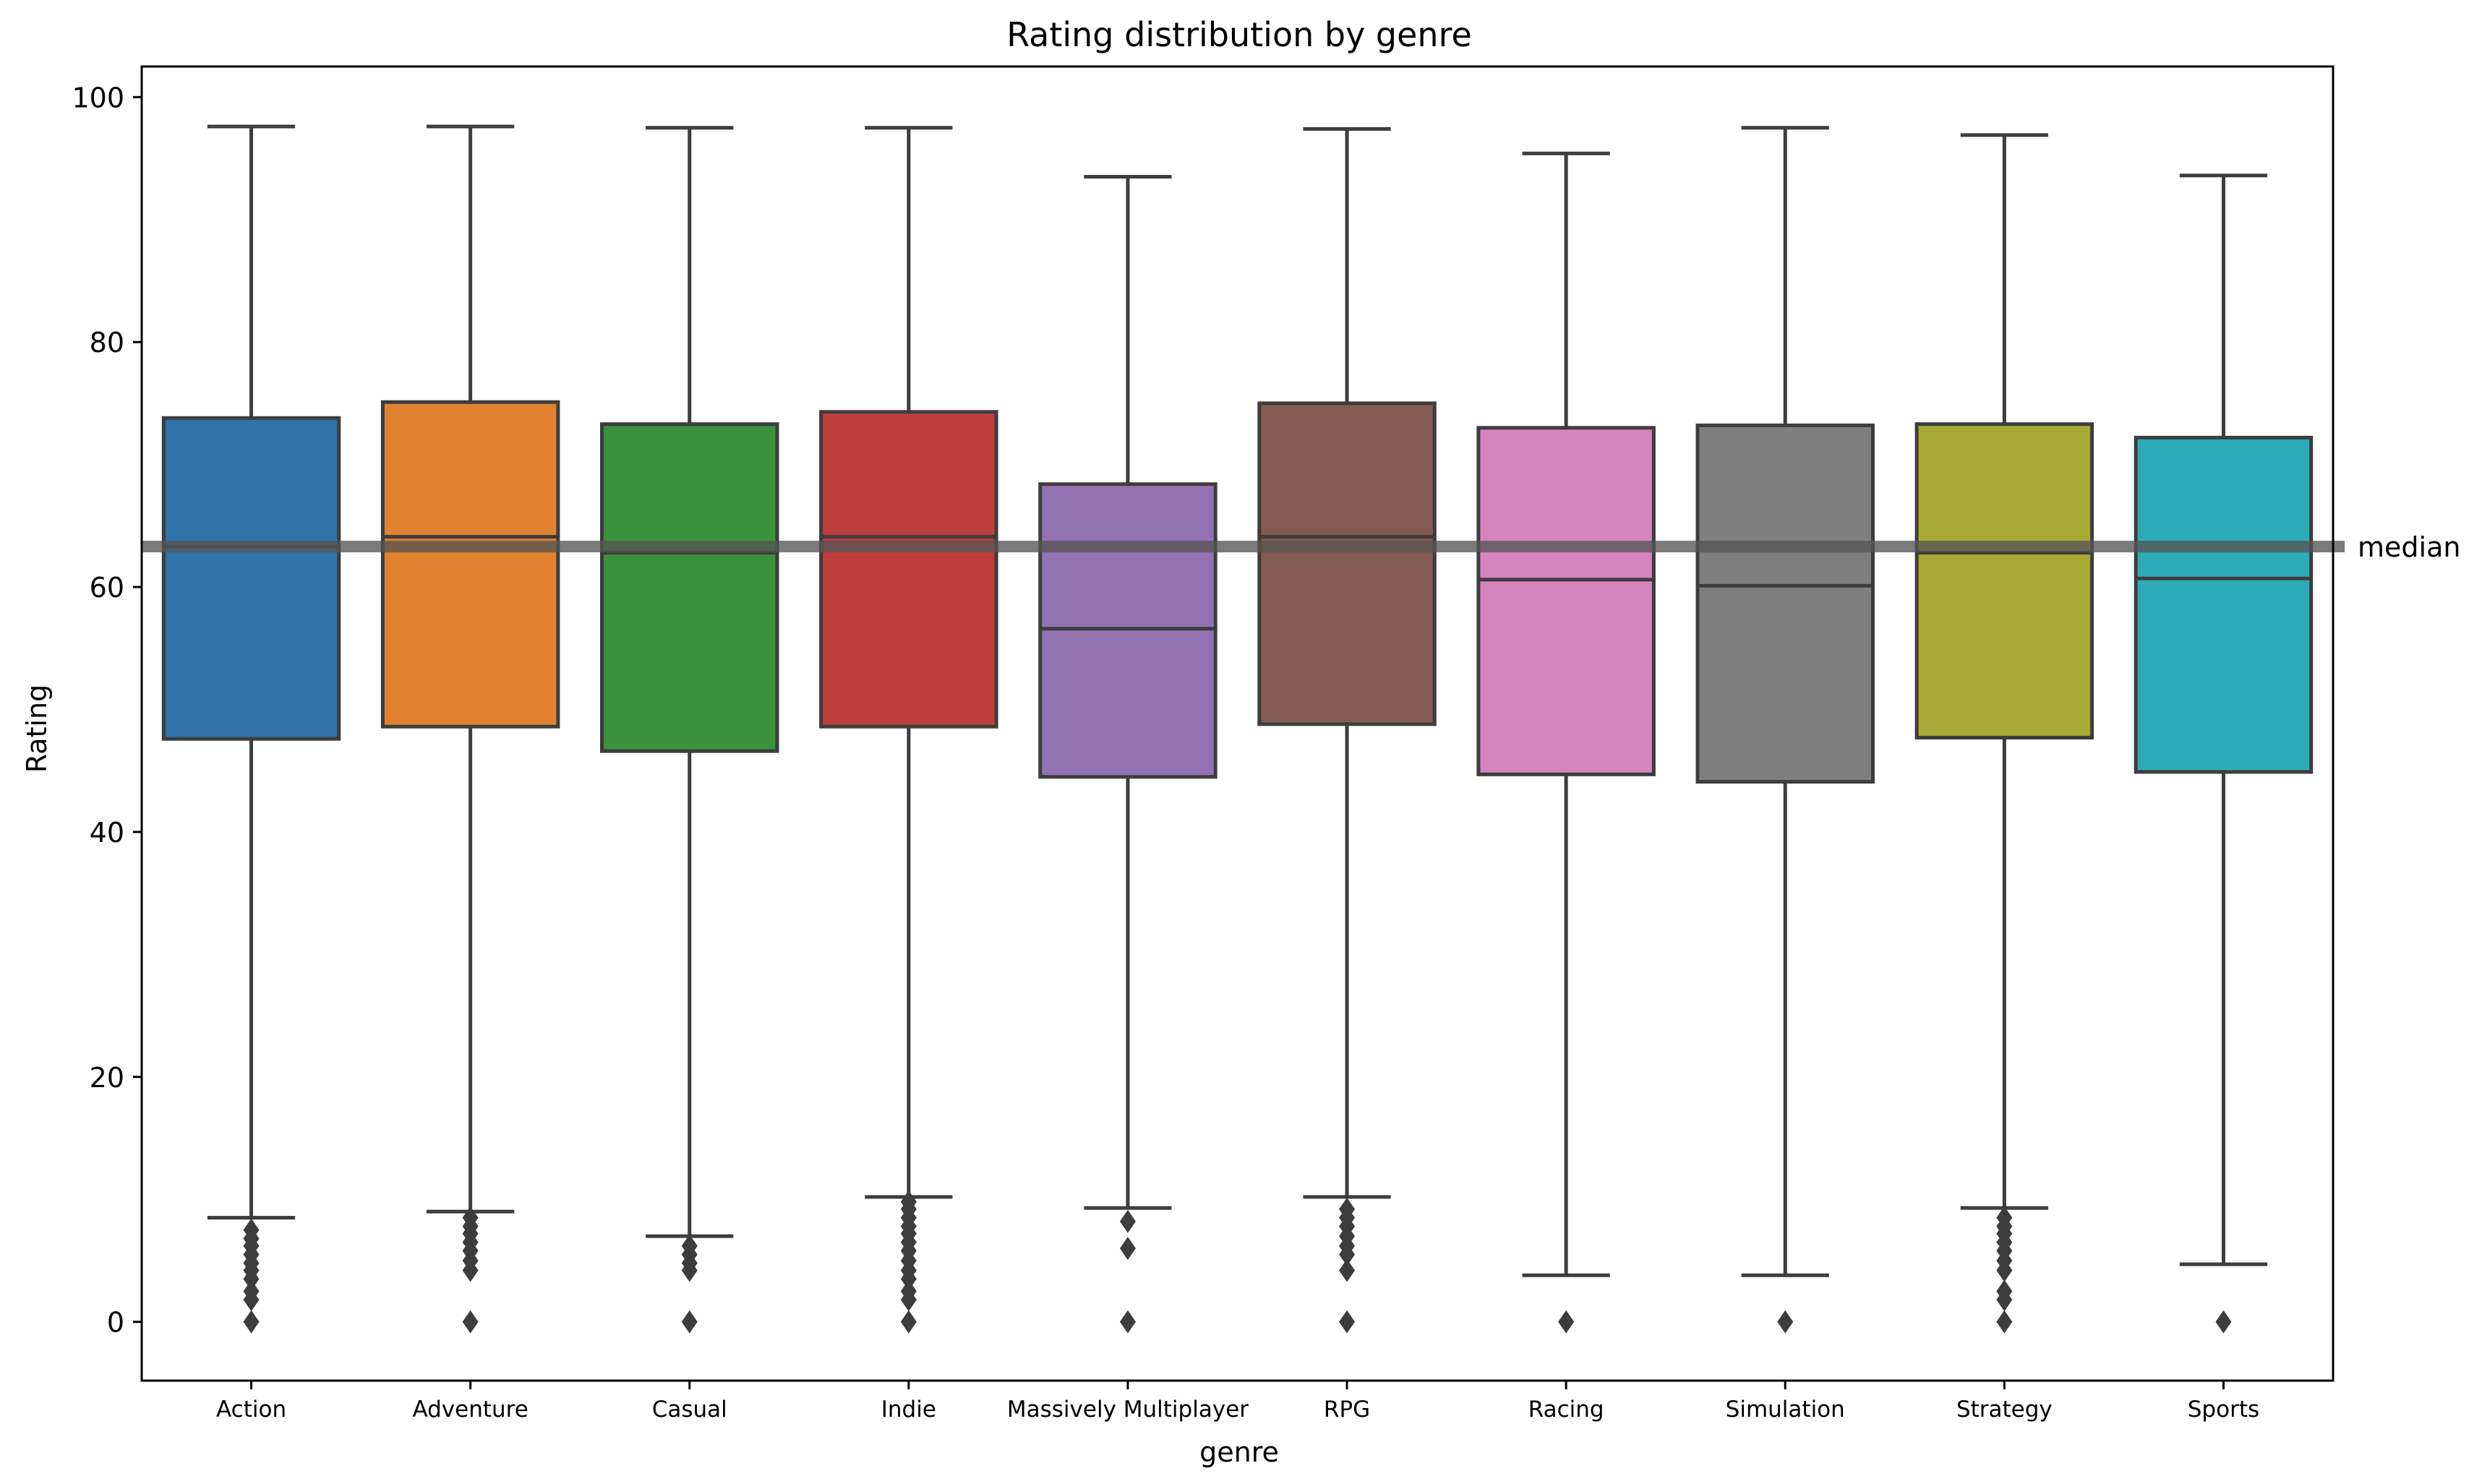 The height and width of the screenshot is (1484, 2482). What do you see at coordinates (2004, 580) in the screenshot?
I see `box-strategy` at bounding box center [2004, 580].